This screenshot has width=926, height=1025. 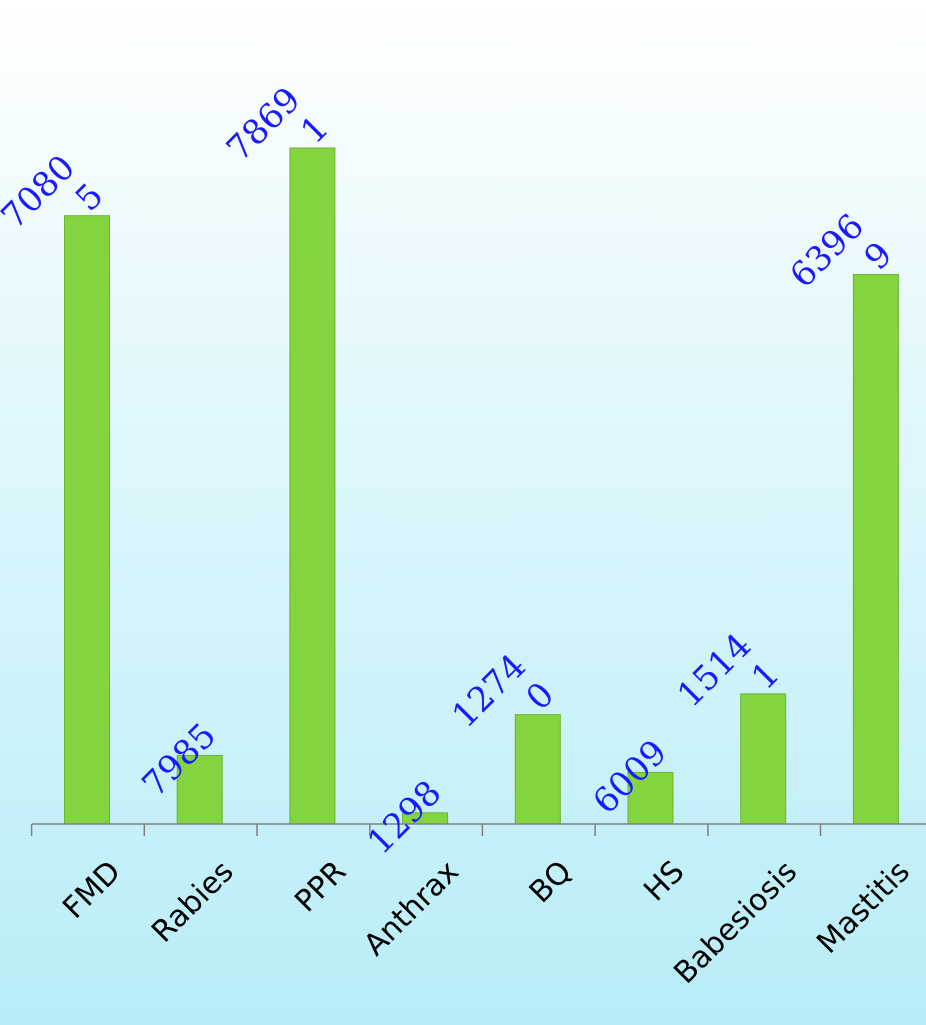 What do you see at coordinates (551, 882) in the screenshot?
I see `tick-label-bq: BQ` at bounding box center [551, 882].